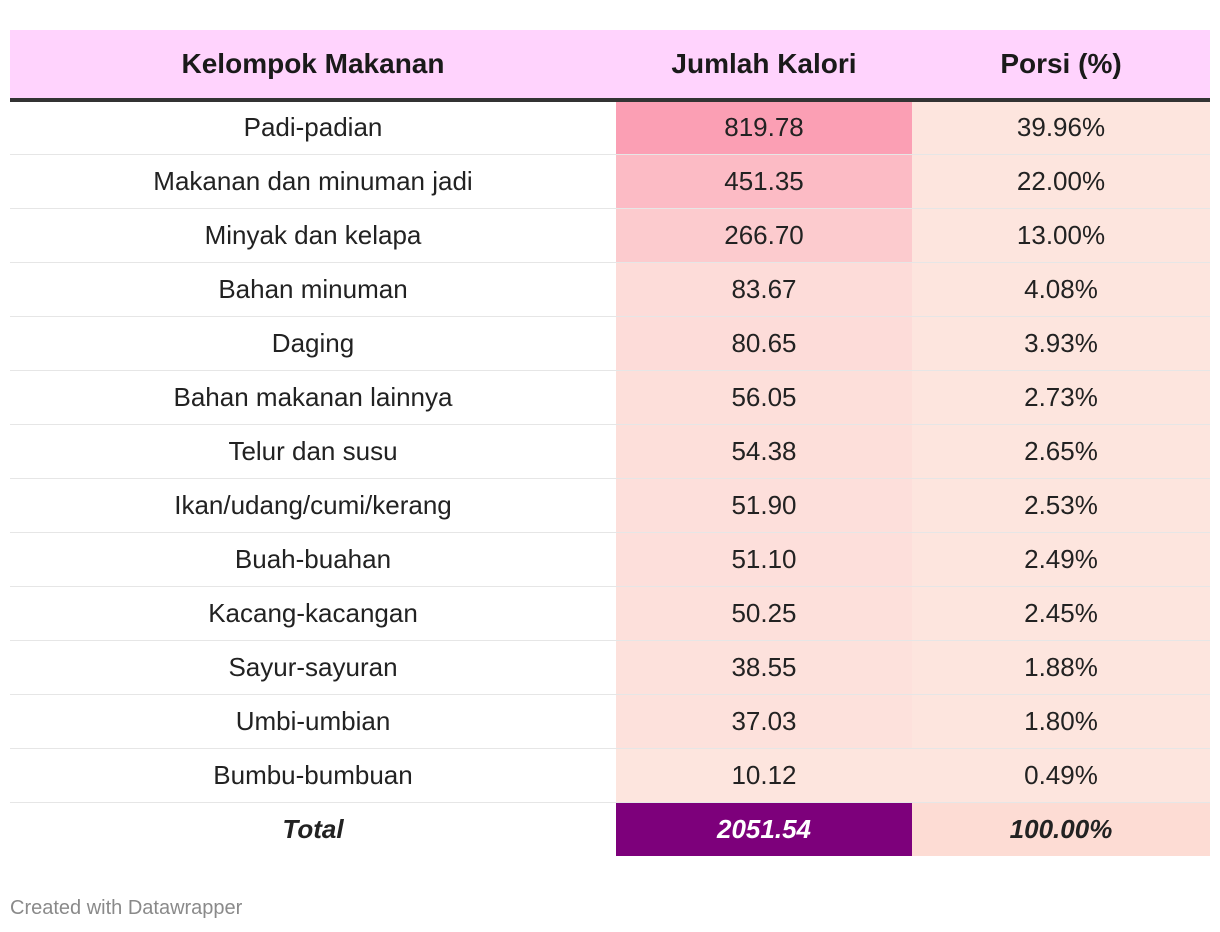 The height and width of the screenshot is (932, 1220). Describe the element at coordinates (764, 775) in the screenshot. I see `cell-kalori: 10.12` at that location.